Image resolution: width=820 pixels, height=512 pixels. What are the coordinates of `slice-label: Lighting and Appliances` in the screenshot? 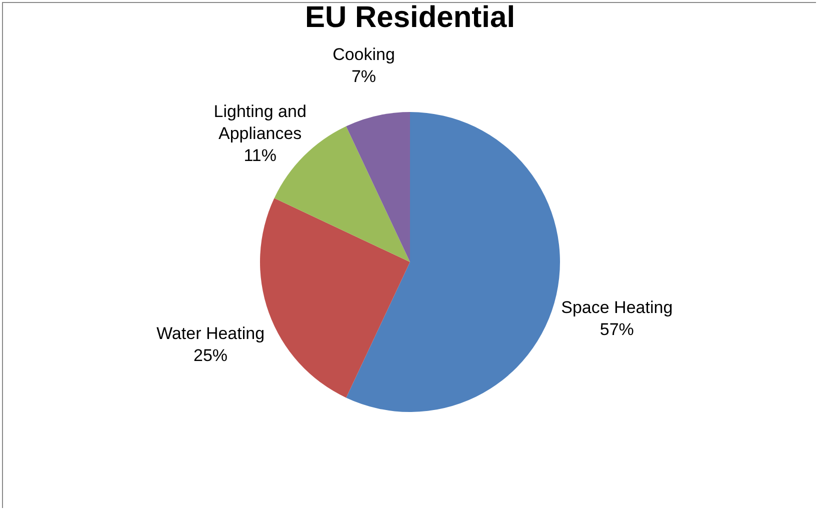 It's located at (260, 123).